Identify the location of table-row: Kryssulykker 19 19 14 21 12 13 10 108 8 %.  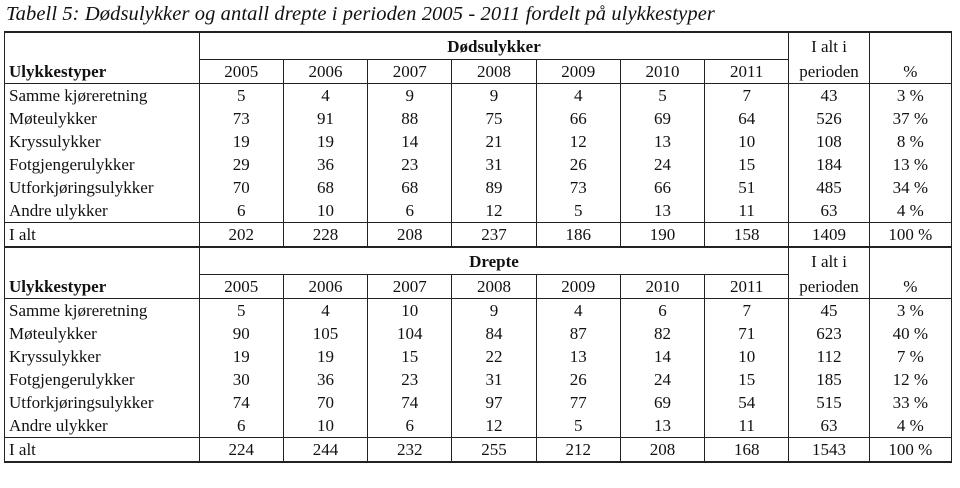
(478, 141).